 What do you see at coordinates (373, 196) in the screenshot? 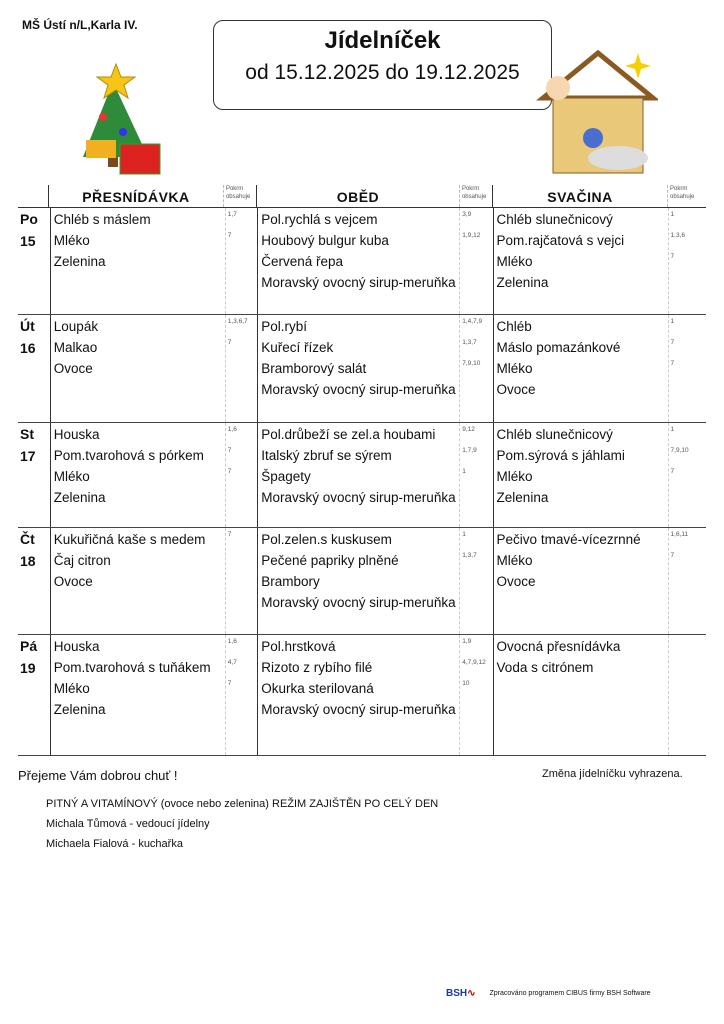
I see `column-header-lunch: OBĚD Pokrm obsahuje` at bounding box center [373, 196].